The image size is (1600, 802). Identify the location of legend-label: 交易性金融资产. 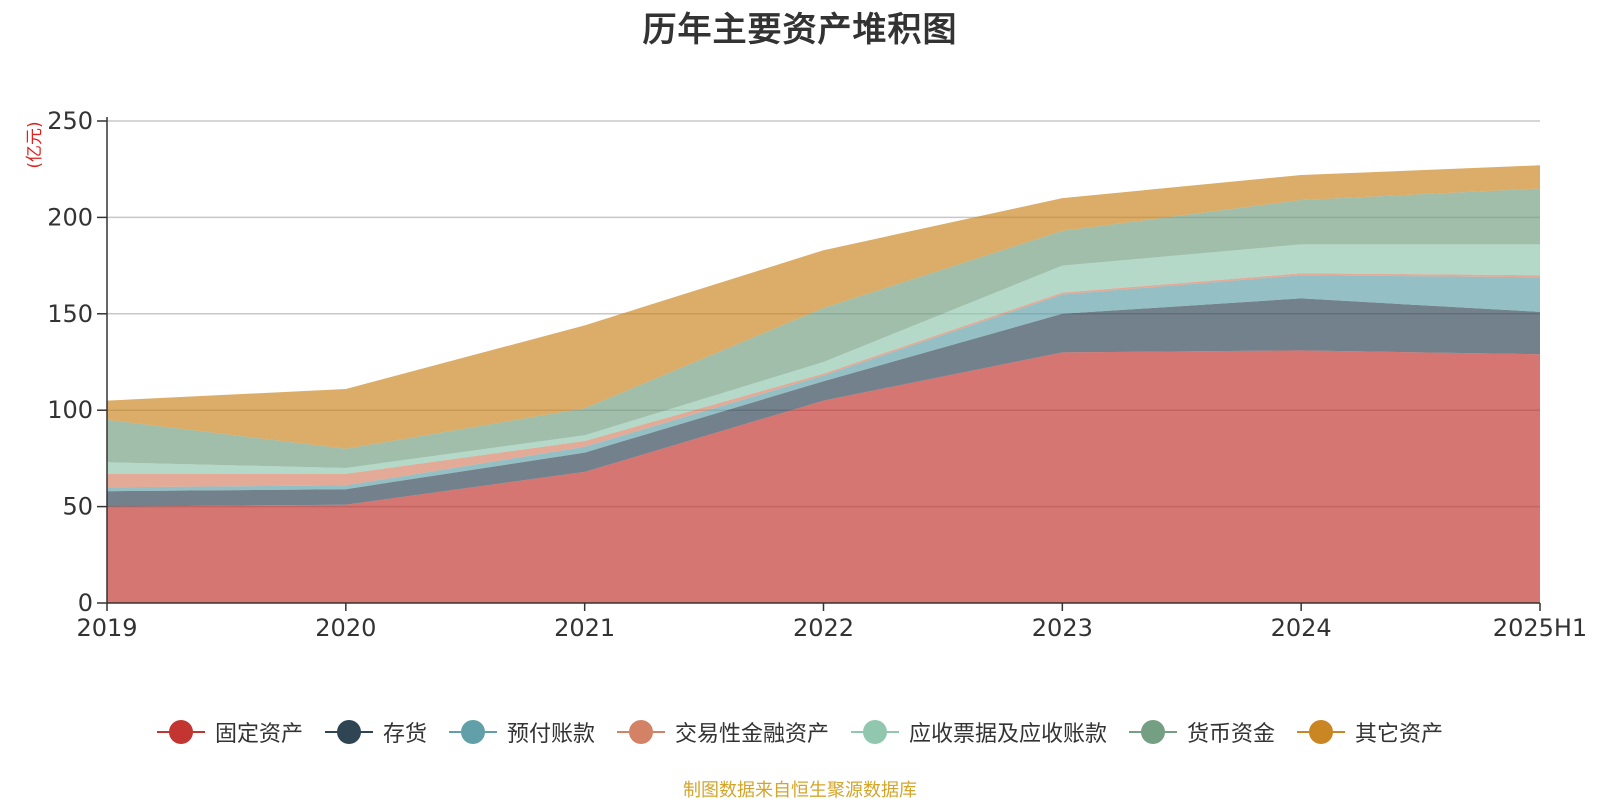
(751, 734).